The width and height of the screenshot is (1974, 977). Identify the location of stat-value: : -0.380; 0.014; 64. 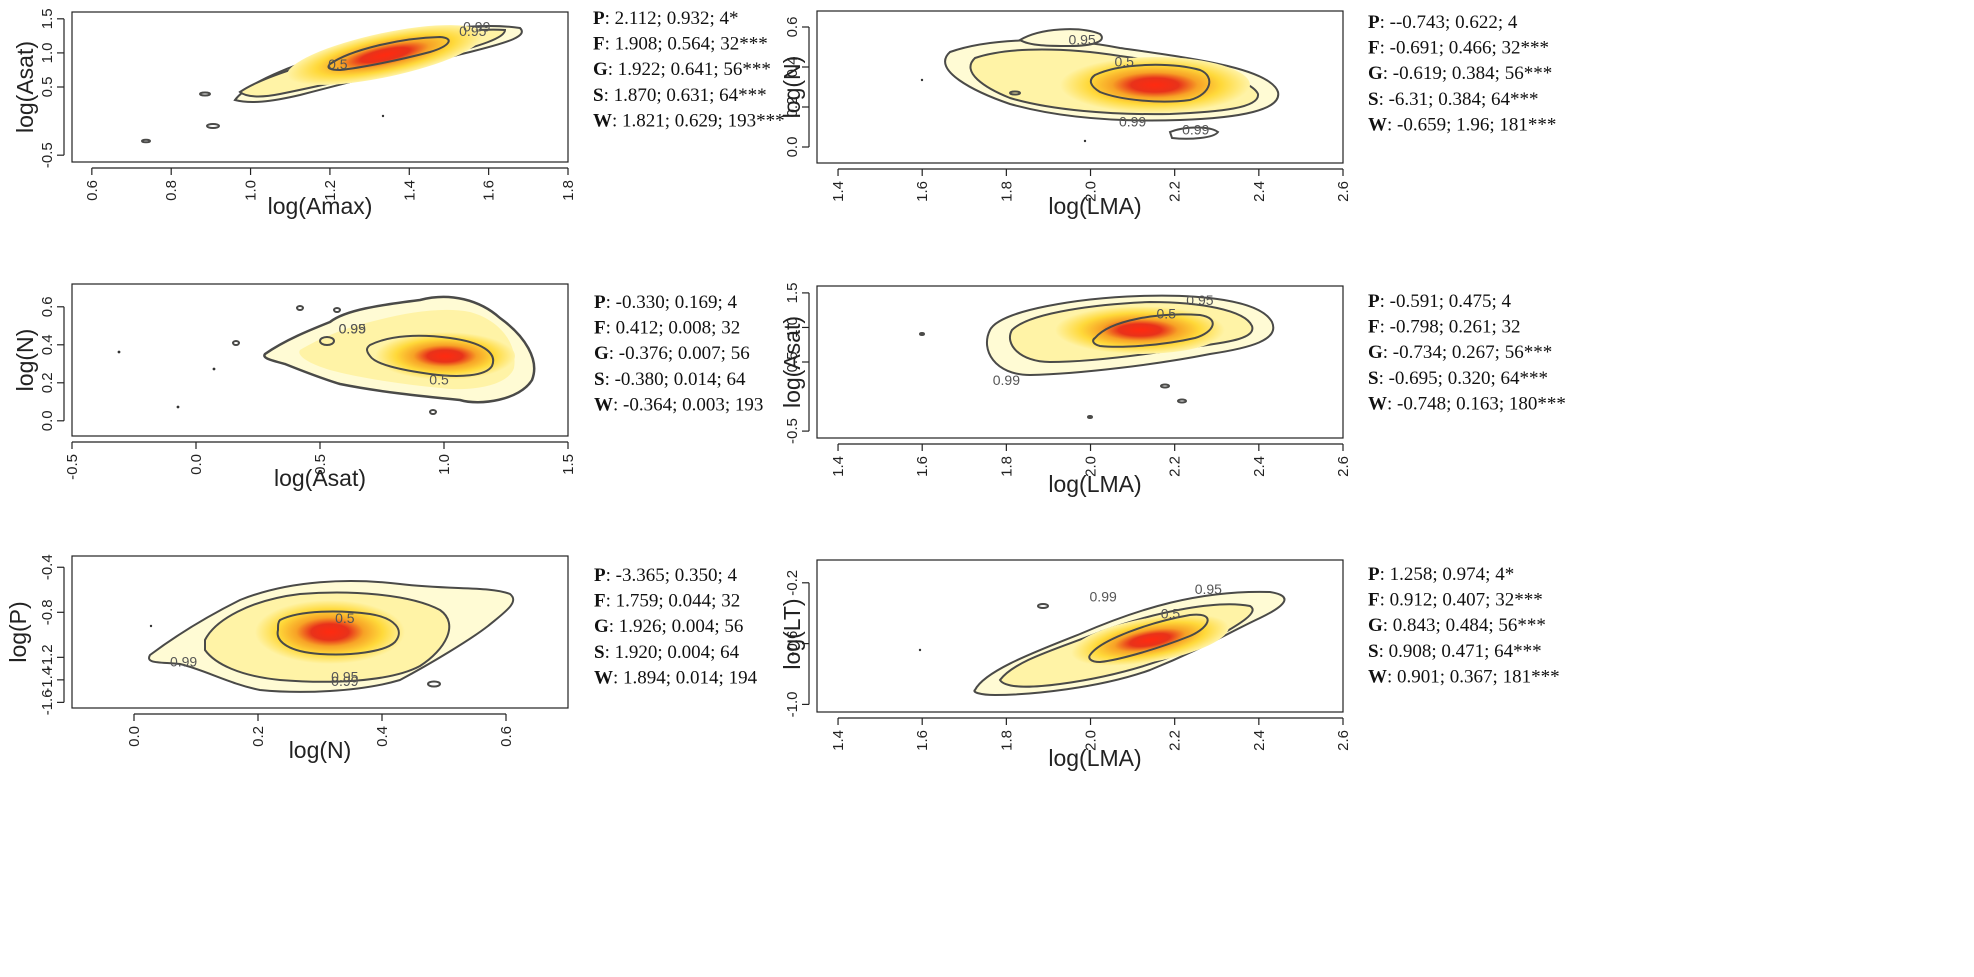
(675, 379).